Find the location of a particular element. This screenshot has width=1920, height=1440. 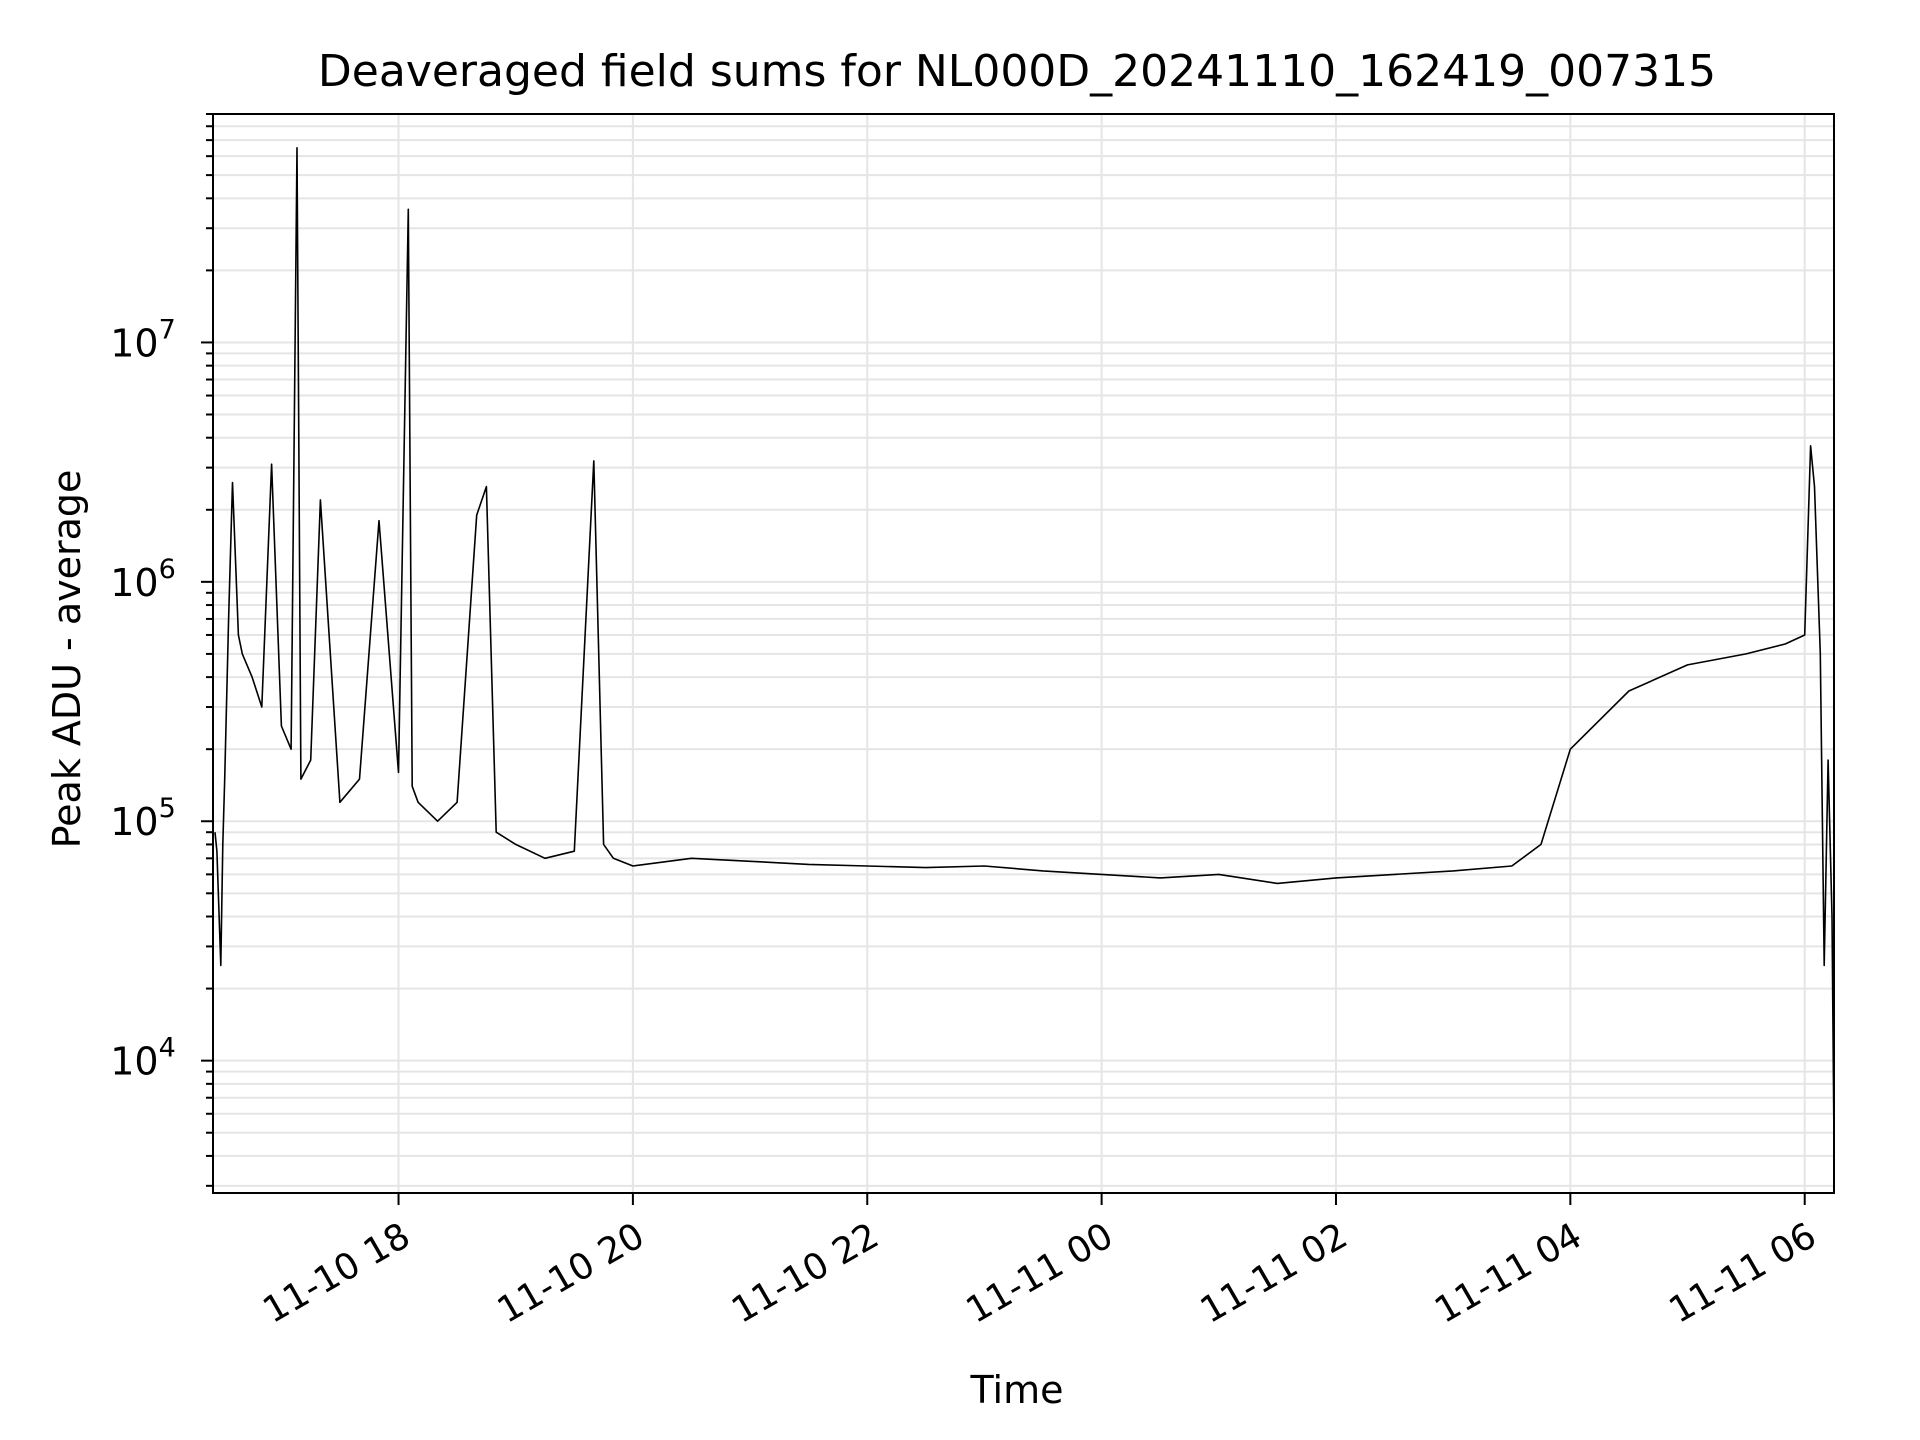

y-axis-label: Peak ADU - average is located at coordinates (67, 659).